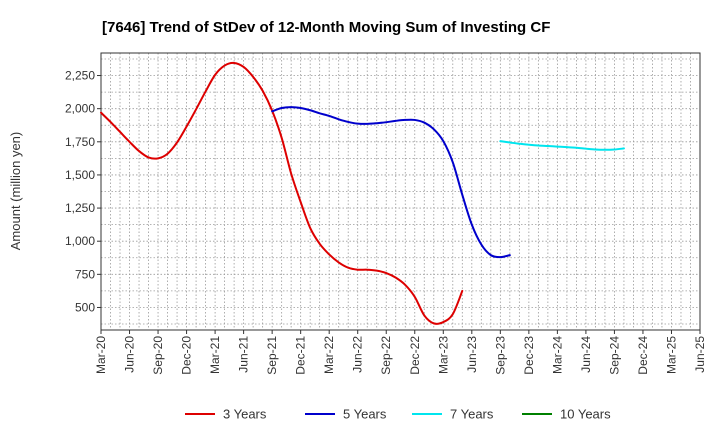 The height and width of the screenshot is (445, 720). What do you see at coordinates (700, 354) in the screenshot?
I see `x-tick-label: Jun-25` at bounding box center [700, 354].